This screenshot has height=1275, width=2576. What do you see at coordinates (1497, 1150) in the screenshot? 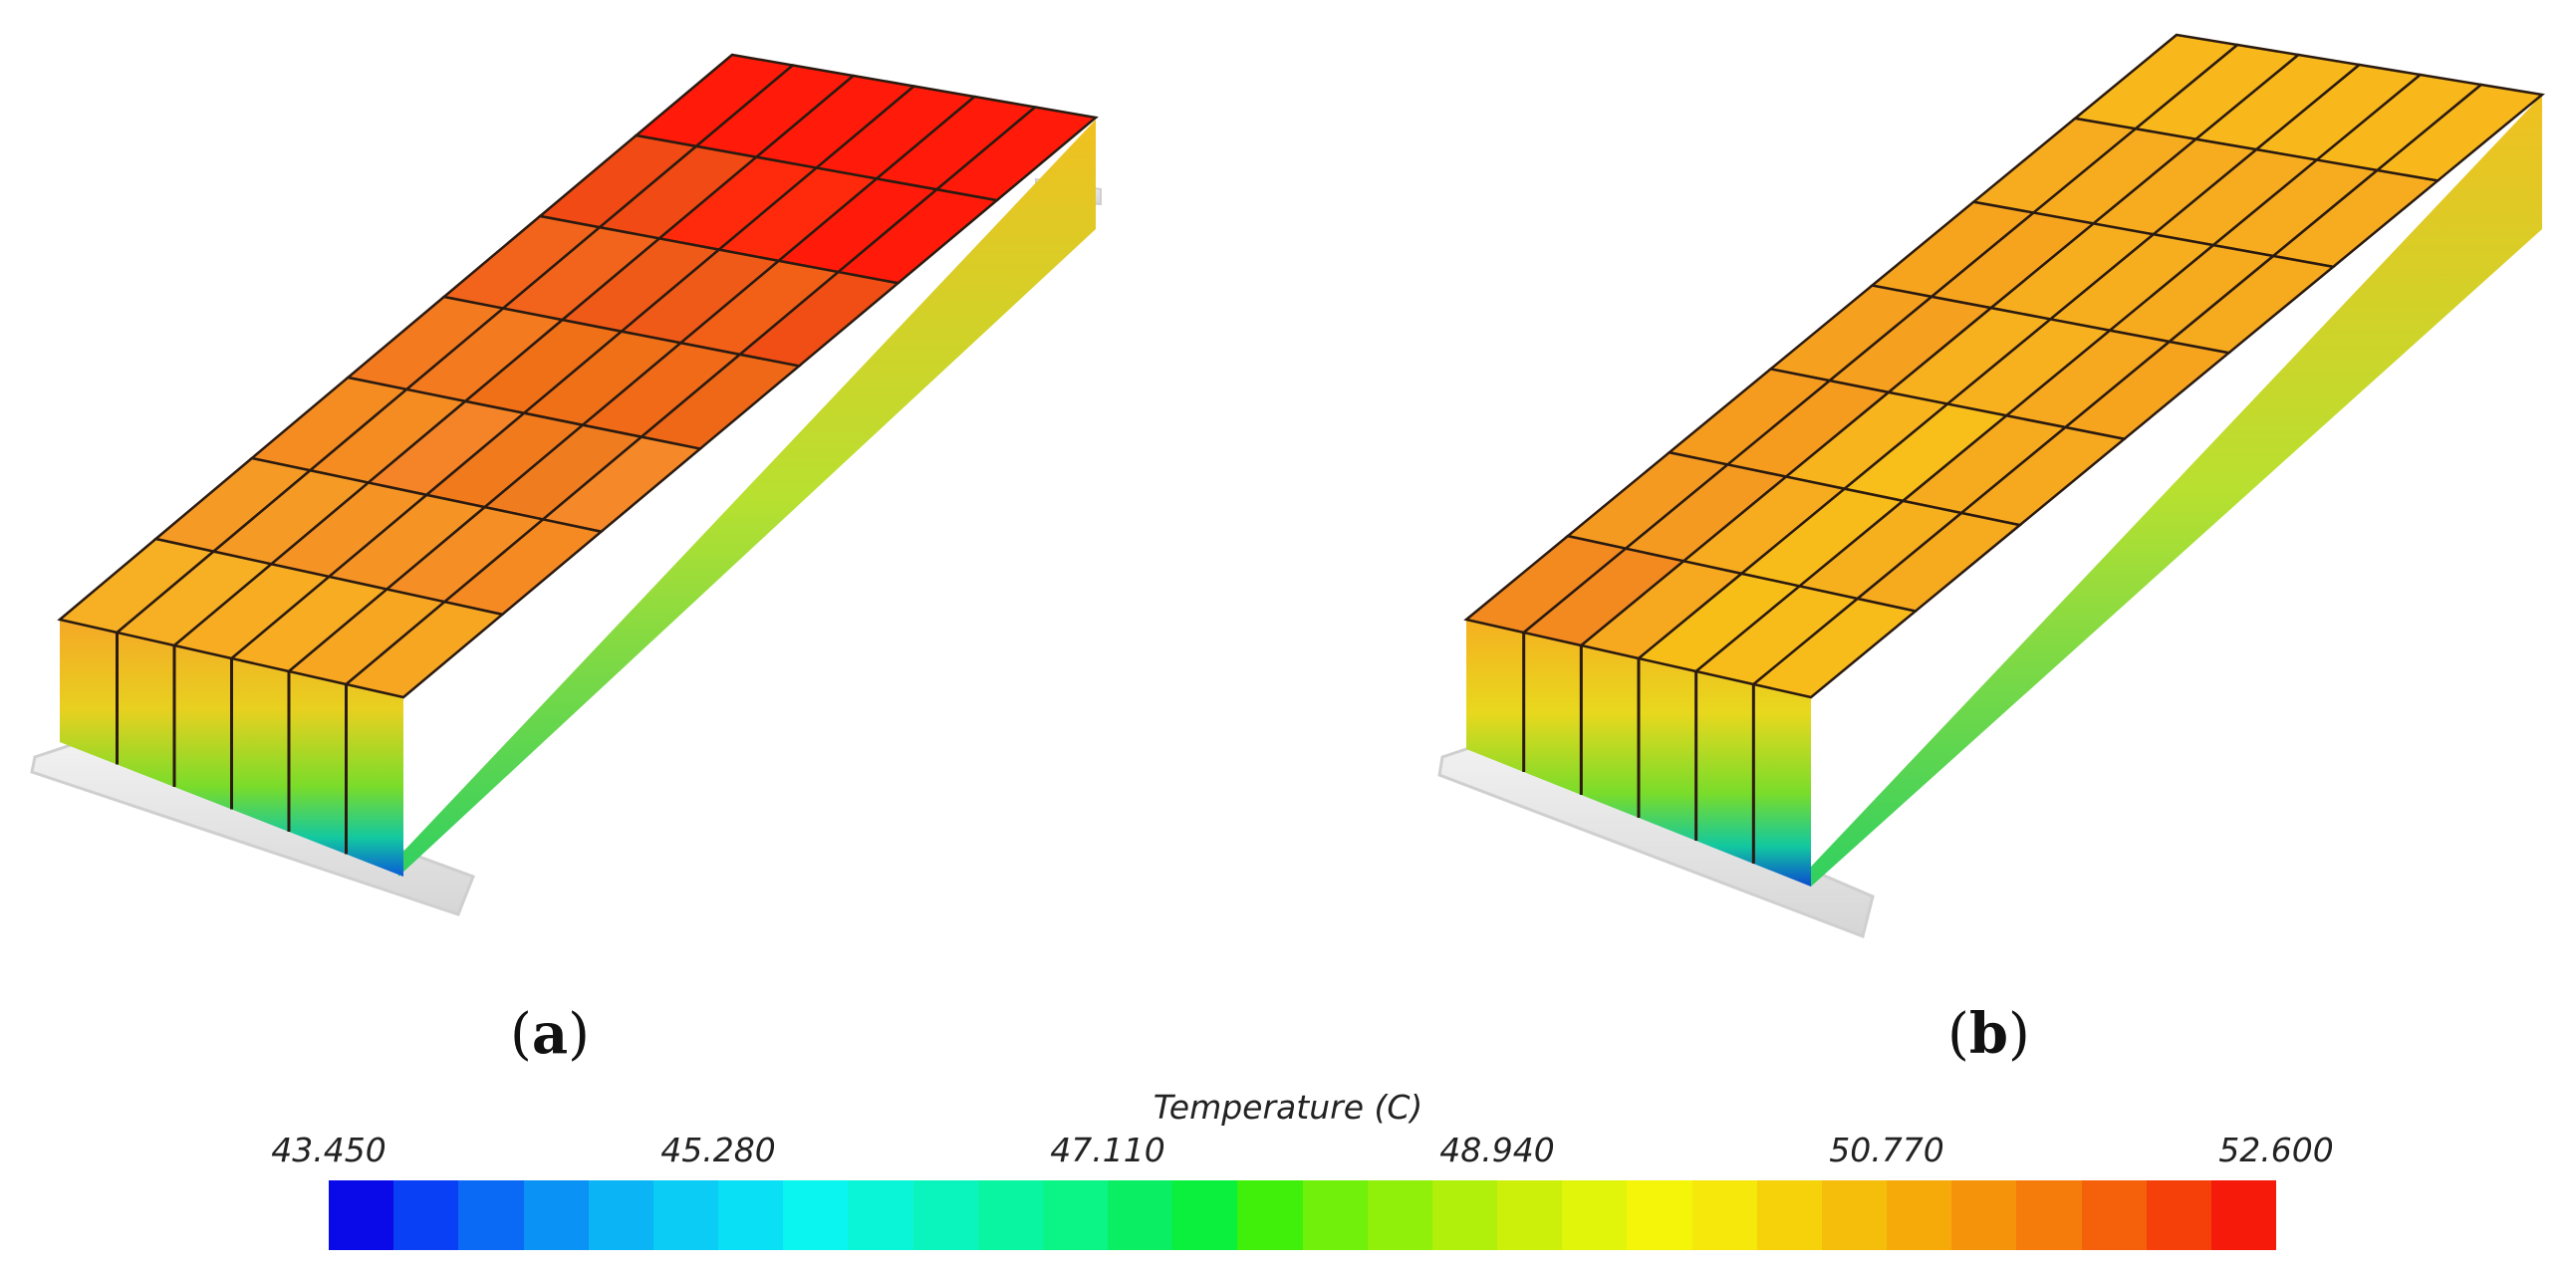
I see `colorbar-tick: 48.940` at bounding box center [1497, 1150].